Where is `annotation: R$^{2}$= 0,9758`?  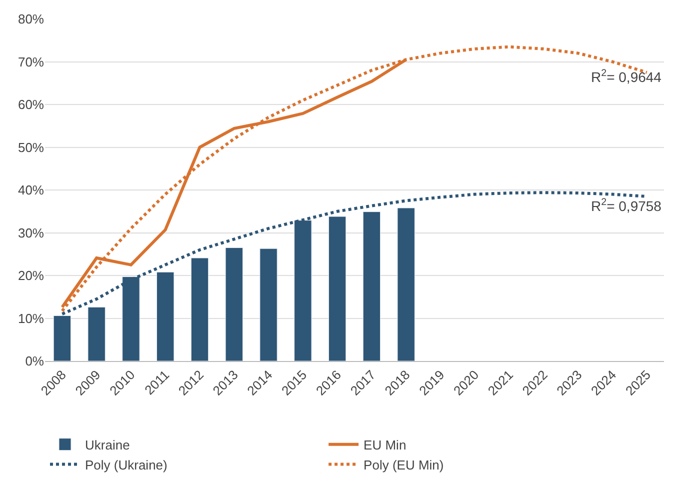
annotation: R$^{2}$= 0,9758 is located at coordinates (626, 205).